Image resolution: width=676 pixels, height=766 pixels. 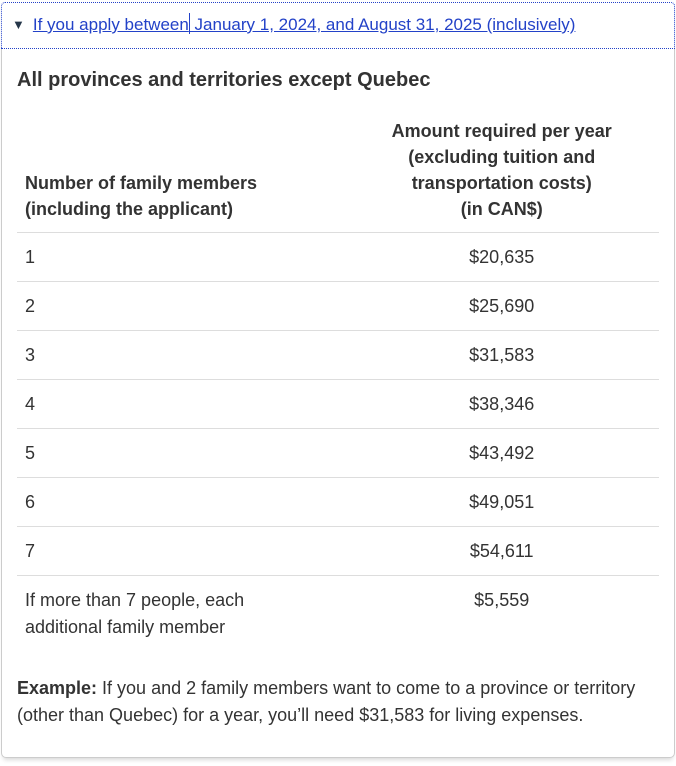 What do you see at coordinates (502, 600) in the screenshot?
I see `amount-cell: $5,559` at bounding box center [502, 600].